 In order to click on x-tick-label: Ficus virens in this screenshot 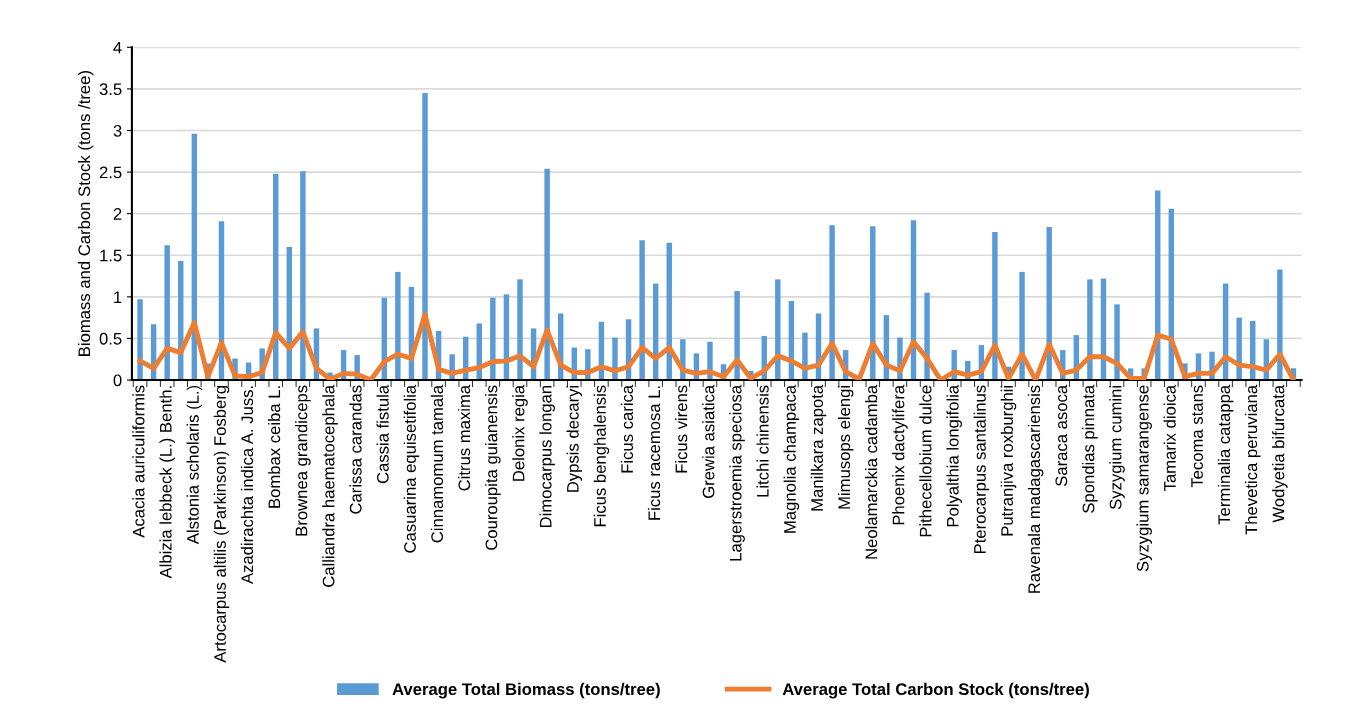, I will do `click(681, 429)`.